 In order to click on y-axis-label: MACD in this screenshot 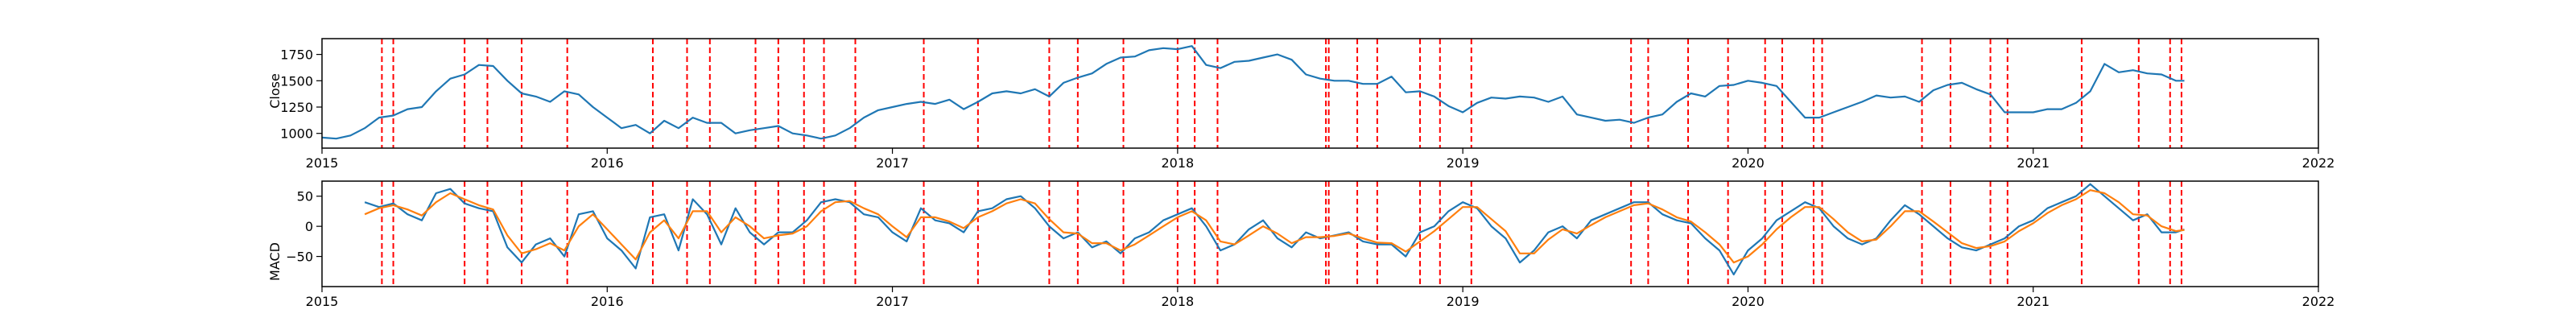, I will do `click(275, 261)`.